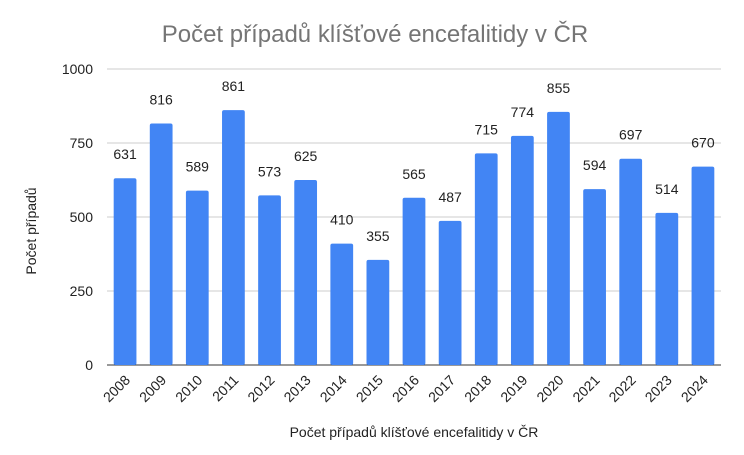 This screenshot has height=455, width=744. What do you see at coordinates (477, 388) in the screenshot?
I see `x-tick-label: 2018` at bounding box center [477, 388].